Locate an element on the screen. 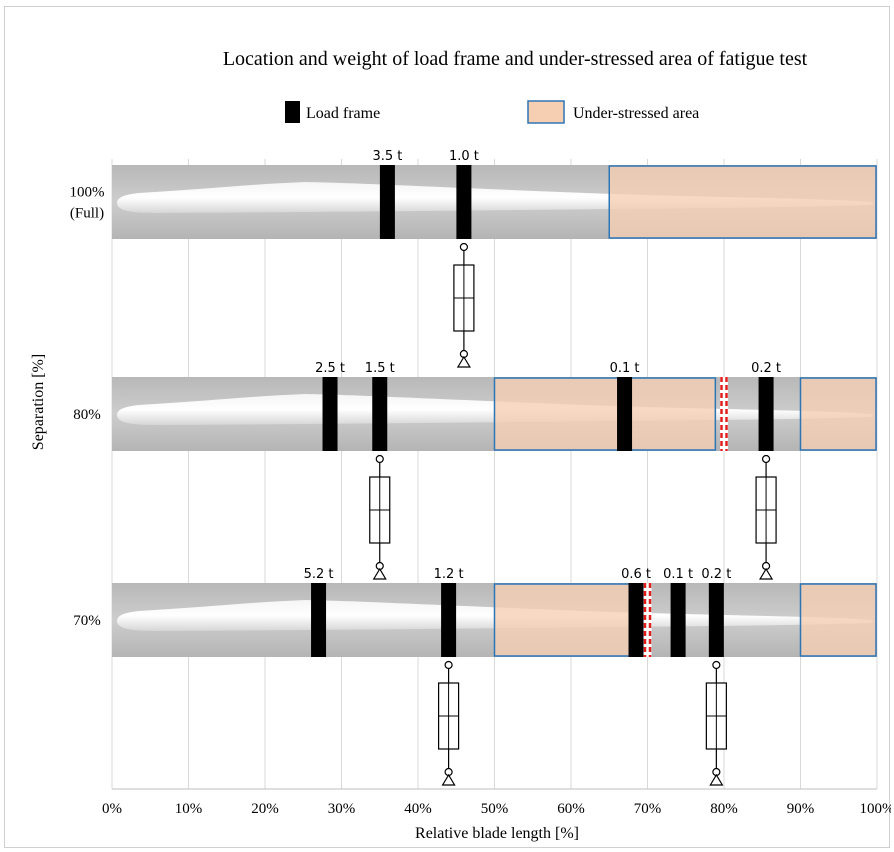  legend: Load frame Under-stressed area is located at coordinates (492, 112).